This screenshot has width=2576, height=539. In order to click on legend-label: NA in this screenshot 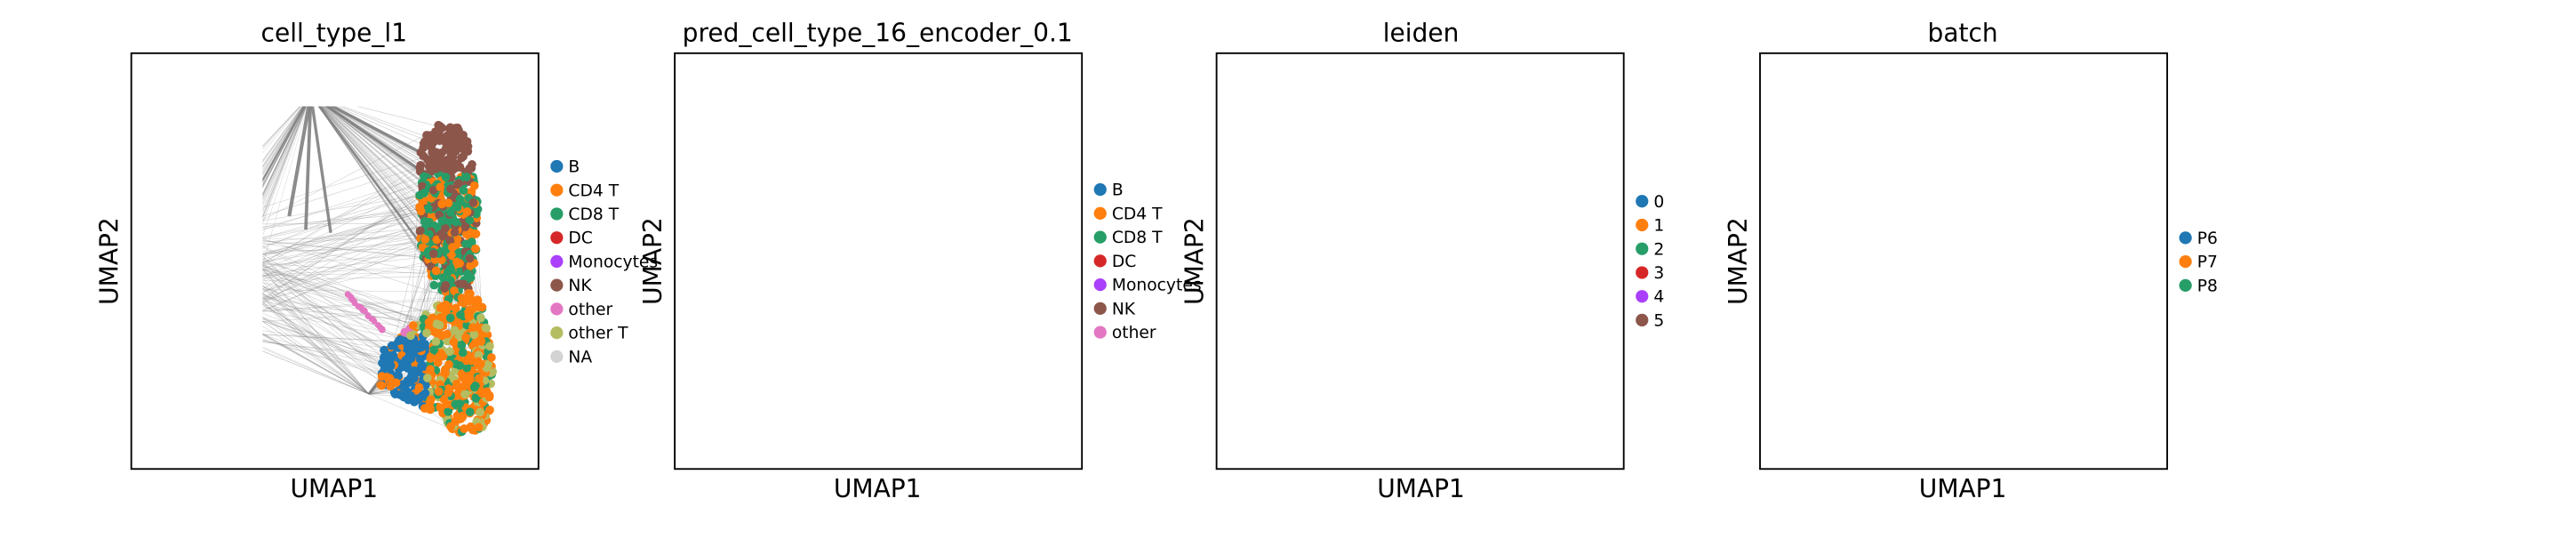, I will do `click(580, 357)`.